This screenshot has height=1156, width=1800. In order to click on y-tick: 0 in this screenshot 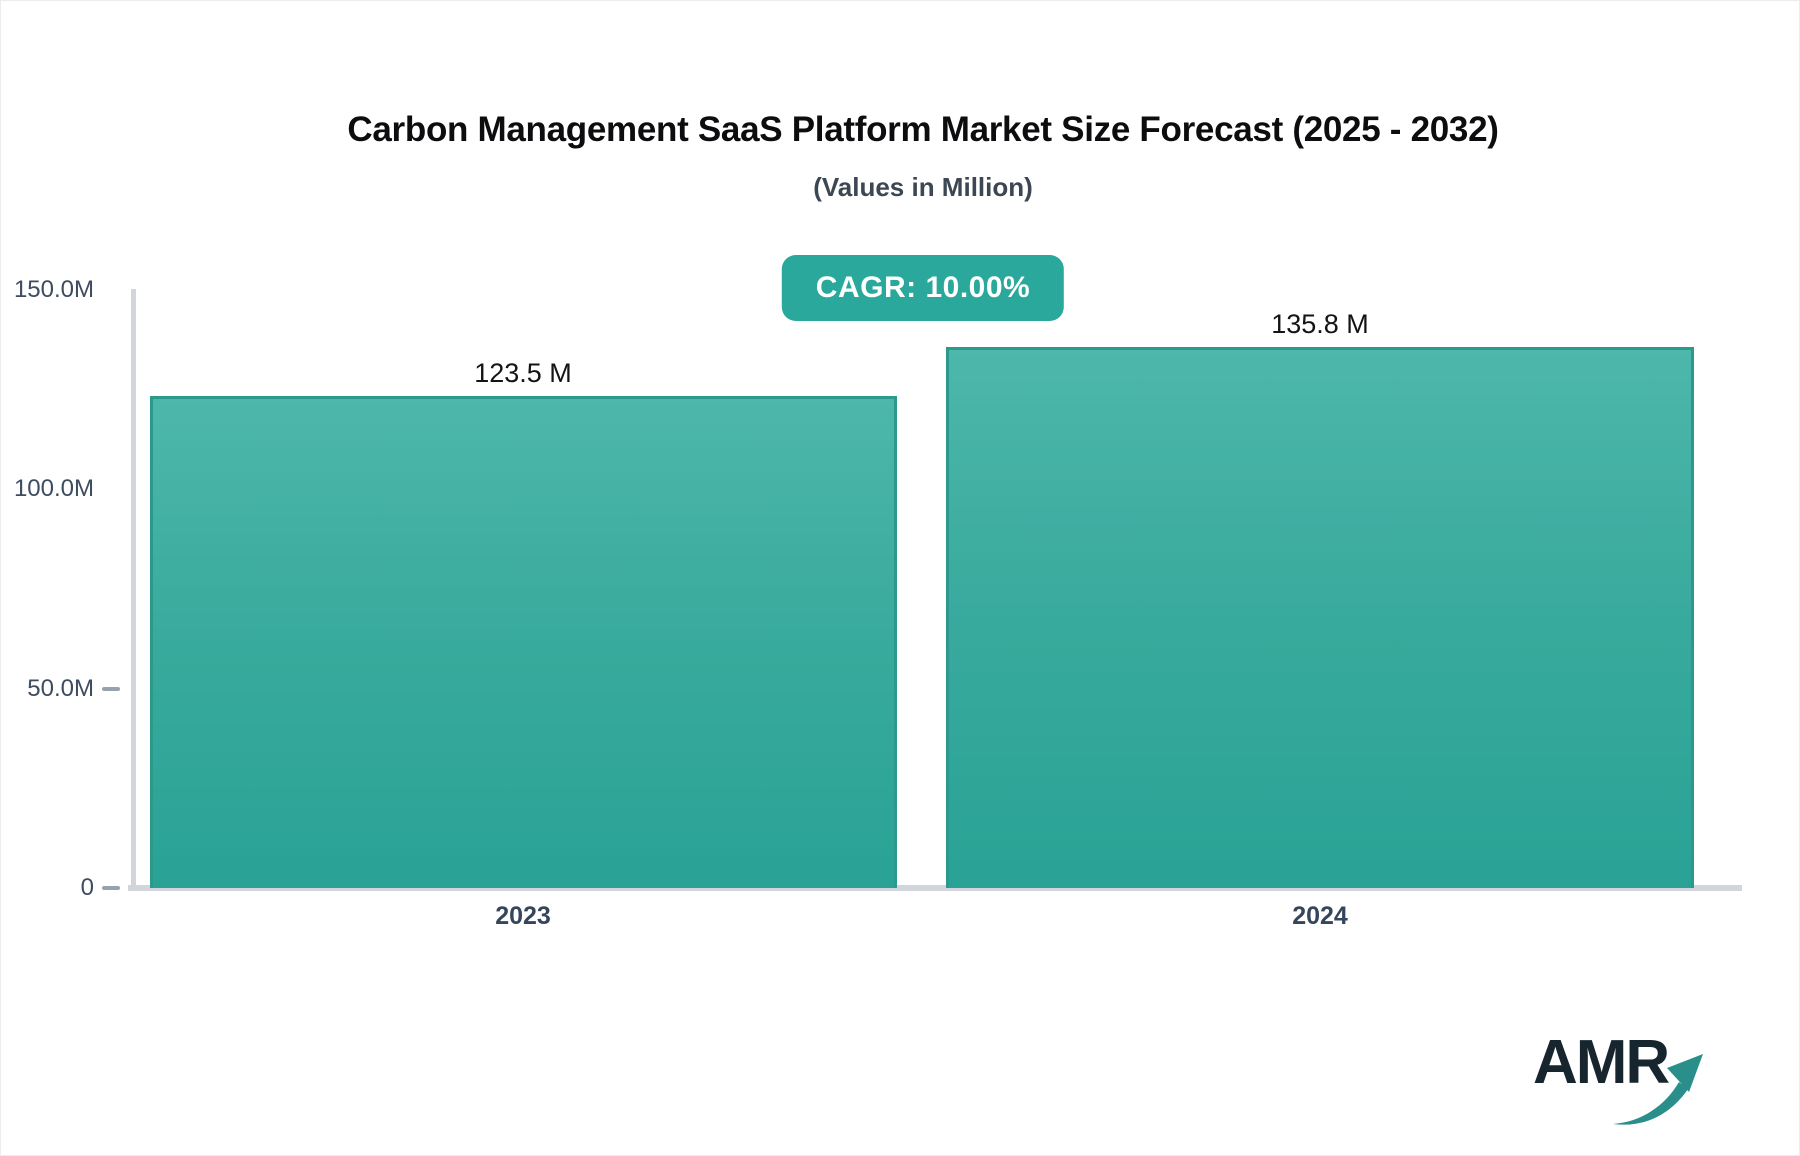, I will do `click(60, 888)`.